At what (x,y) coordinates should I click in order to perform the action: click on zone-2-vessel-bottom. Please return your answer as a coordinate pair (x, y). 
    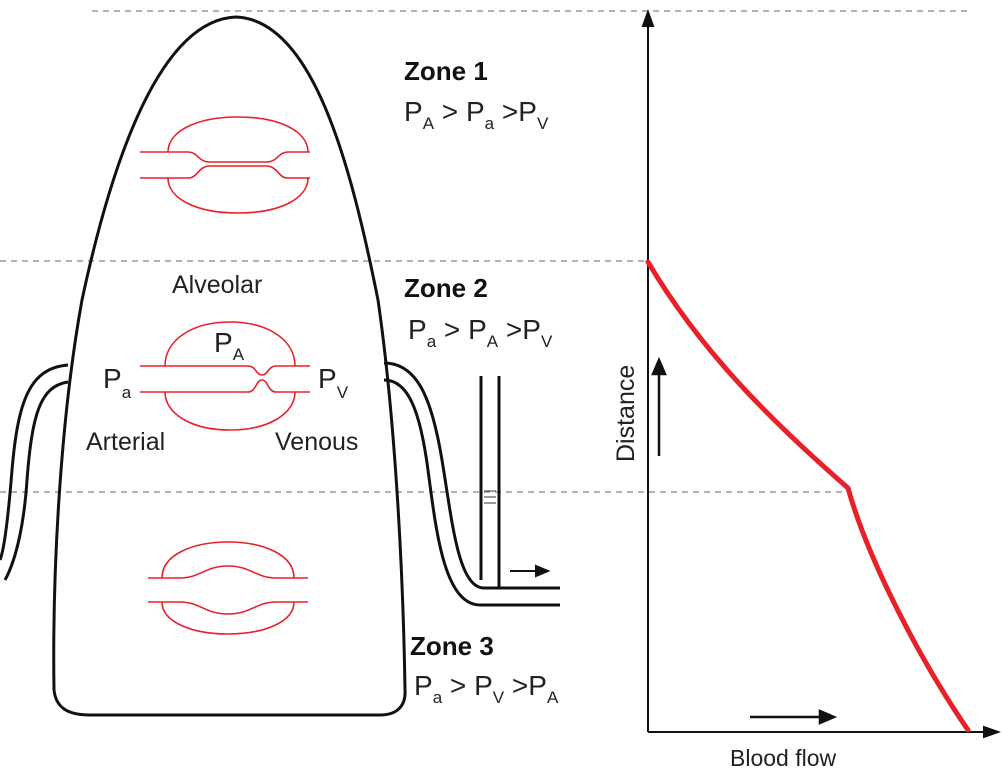
    Looking at the image, I should click on (225, 386).